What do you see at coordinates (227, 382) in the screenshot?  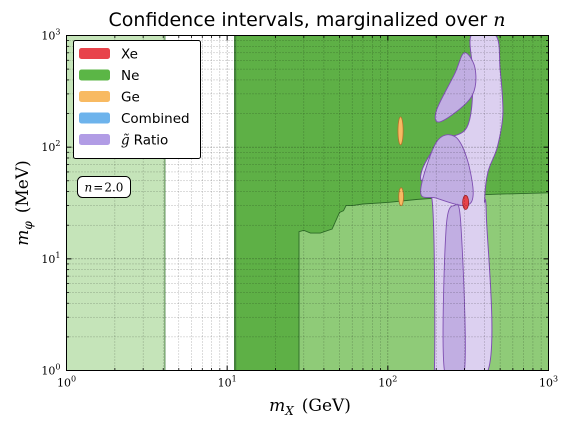 I see `x-tick-label: 10¹` at bounding box center [227, 382].